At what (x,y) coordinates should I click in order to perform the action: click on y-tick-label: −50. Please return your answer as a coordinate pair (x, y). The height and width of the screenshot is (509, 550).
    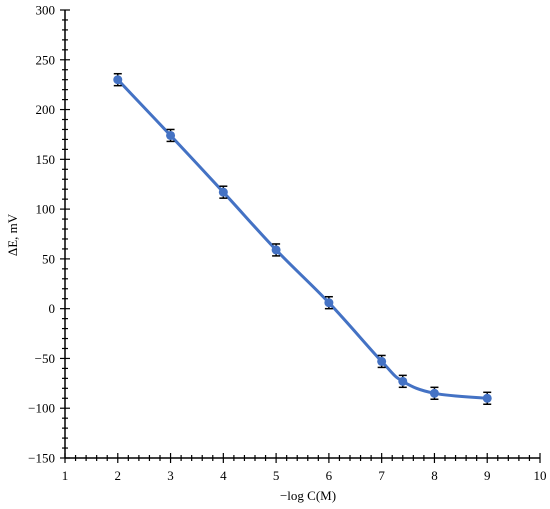
    Looking at the image, I should click on (45, 358).